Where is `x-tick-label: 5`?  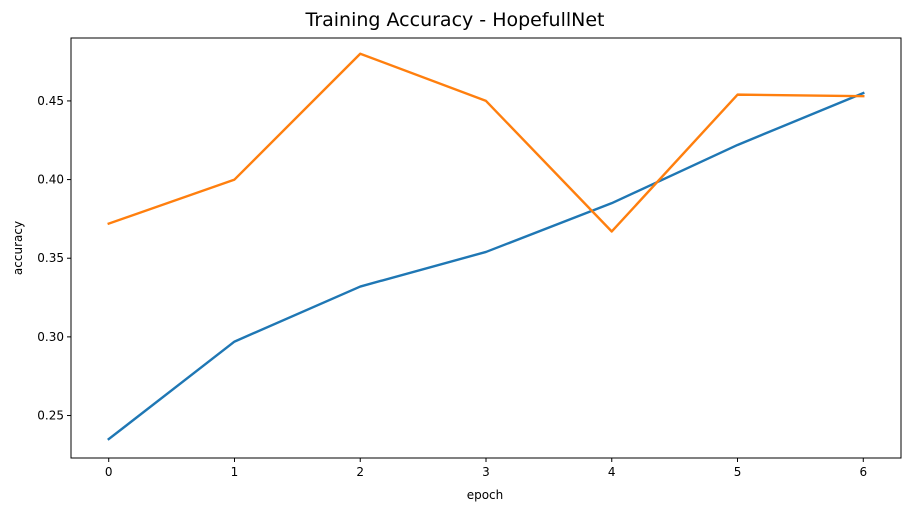 x-tick-label: 5 is located at coordinates (738, 472).